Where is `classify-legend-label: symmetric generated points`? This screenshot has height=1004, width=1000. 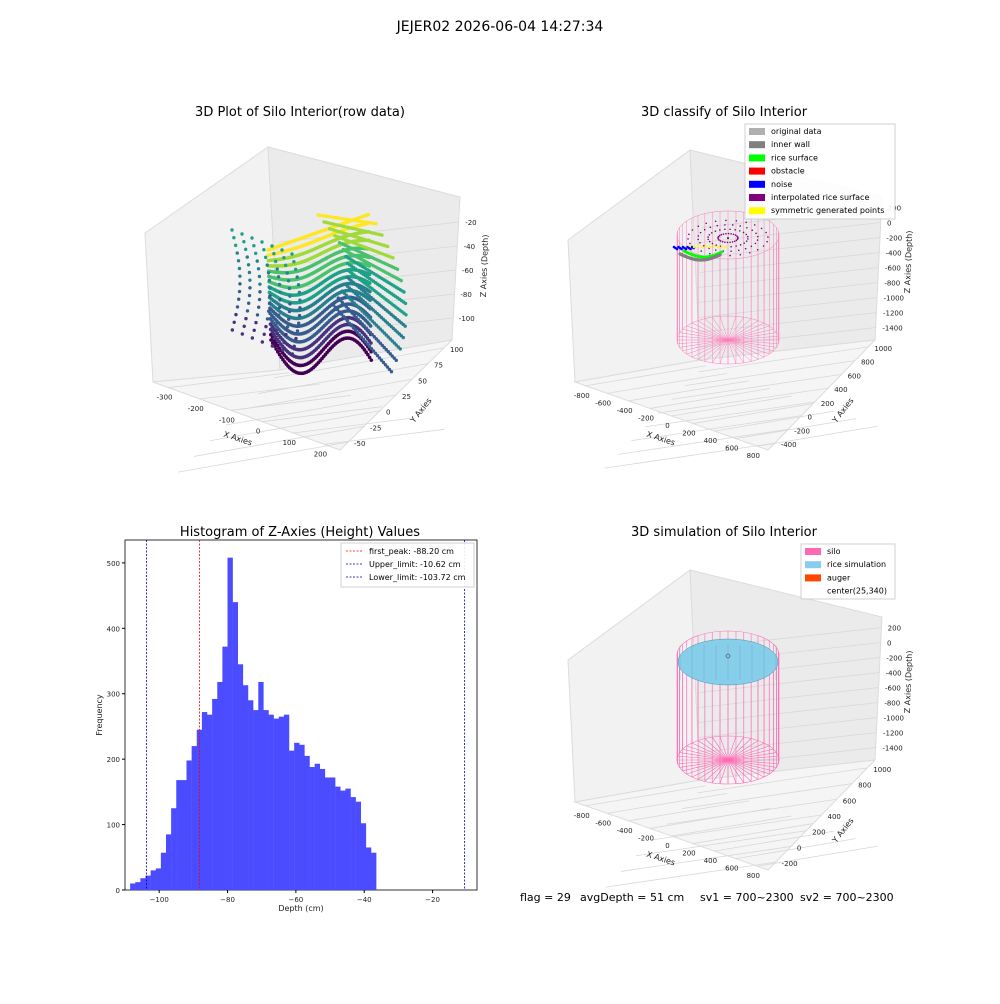 classify-legend-label: symmetric generated points is located at coordinates (827, 210).